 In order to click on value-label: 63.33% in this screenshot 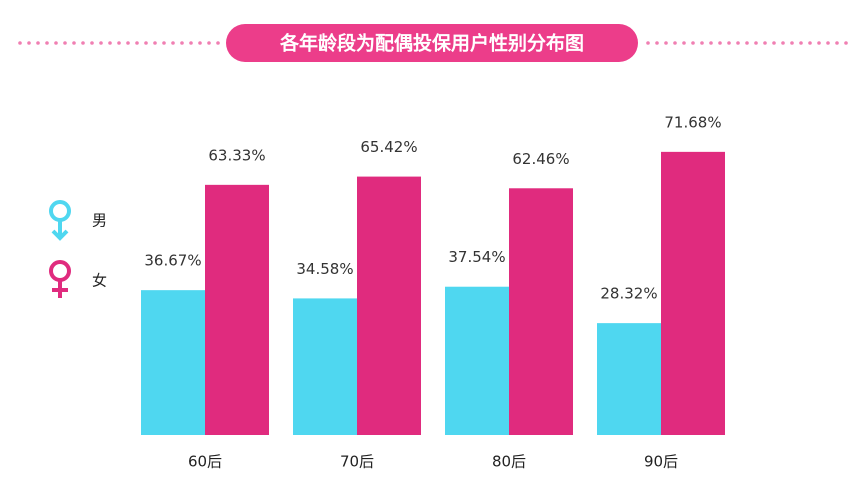, I will do `click(236, 155)`.